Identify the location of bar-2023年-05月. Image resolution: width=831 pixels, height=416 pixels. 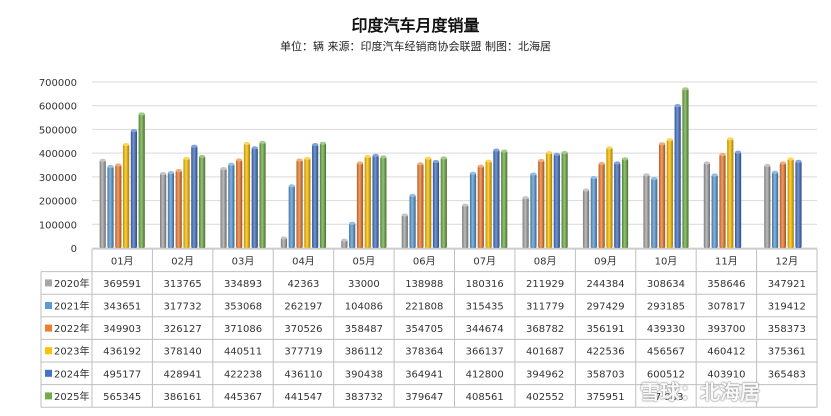
(367, 202).